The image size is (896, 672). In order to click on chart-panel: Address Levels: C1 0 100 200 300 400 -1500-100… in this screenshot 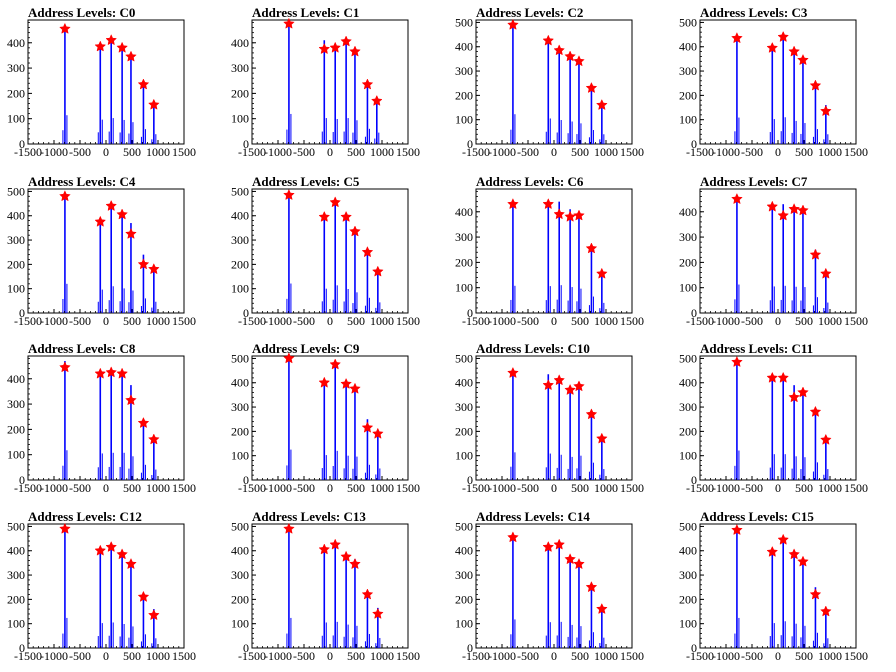, I will do `click(325, 82)`.